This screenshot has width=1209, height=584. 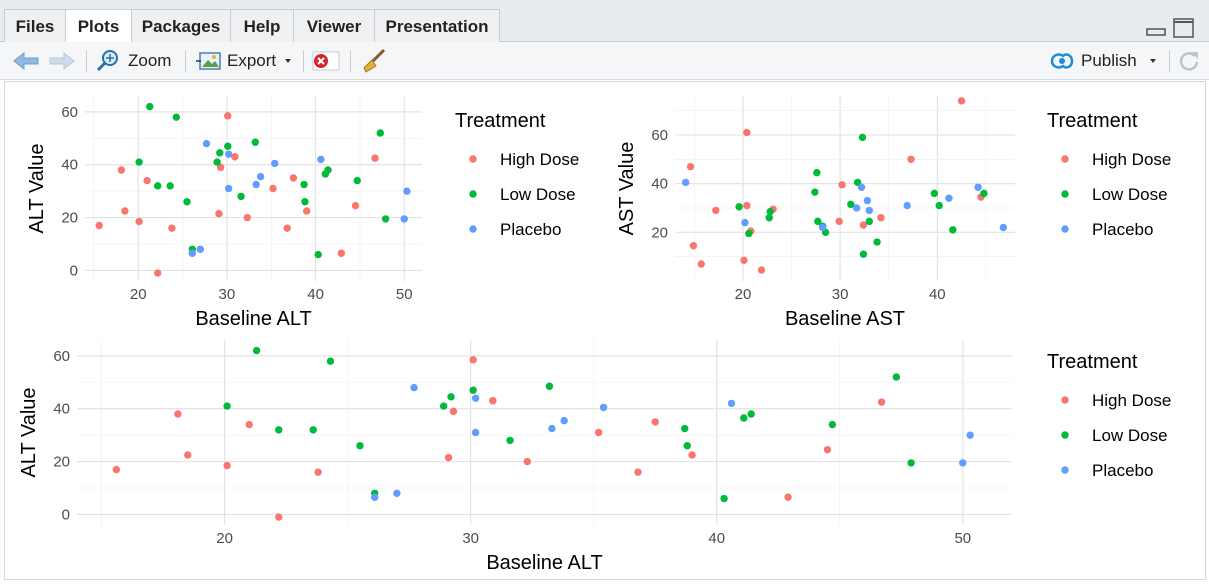 I want to click on tab-files: Files, so click(x=35, y=25).